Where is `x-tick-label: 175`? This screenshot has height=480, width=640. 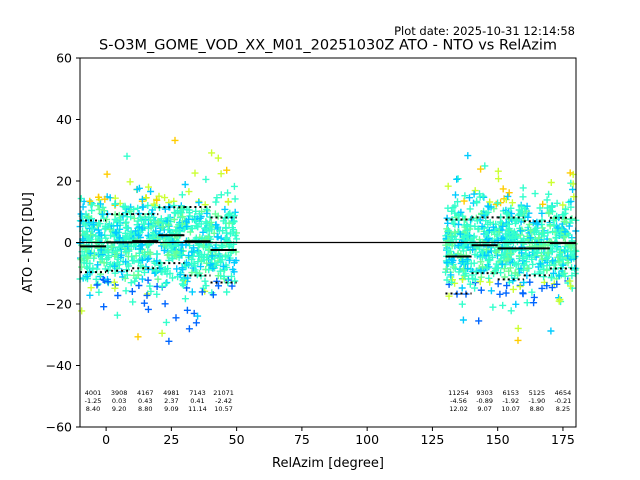 x-tick-label: 175 is located at coordinates (563, 439).